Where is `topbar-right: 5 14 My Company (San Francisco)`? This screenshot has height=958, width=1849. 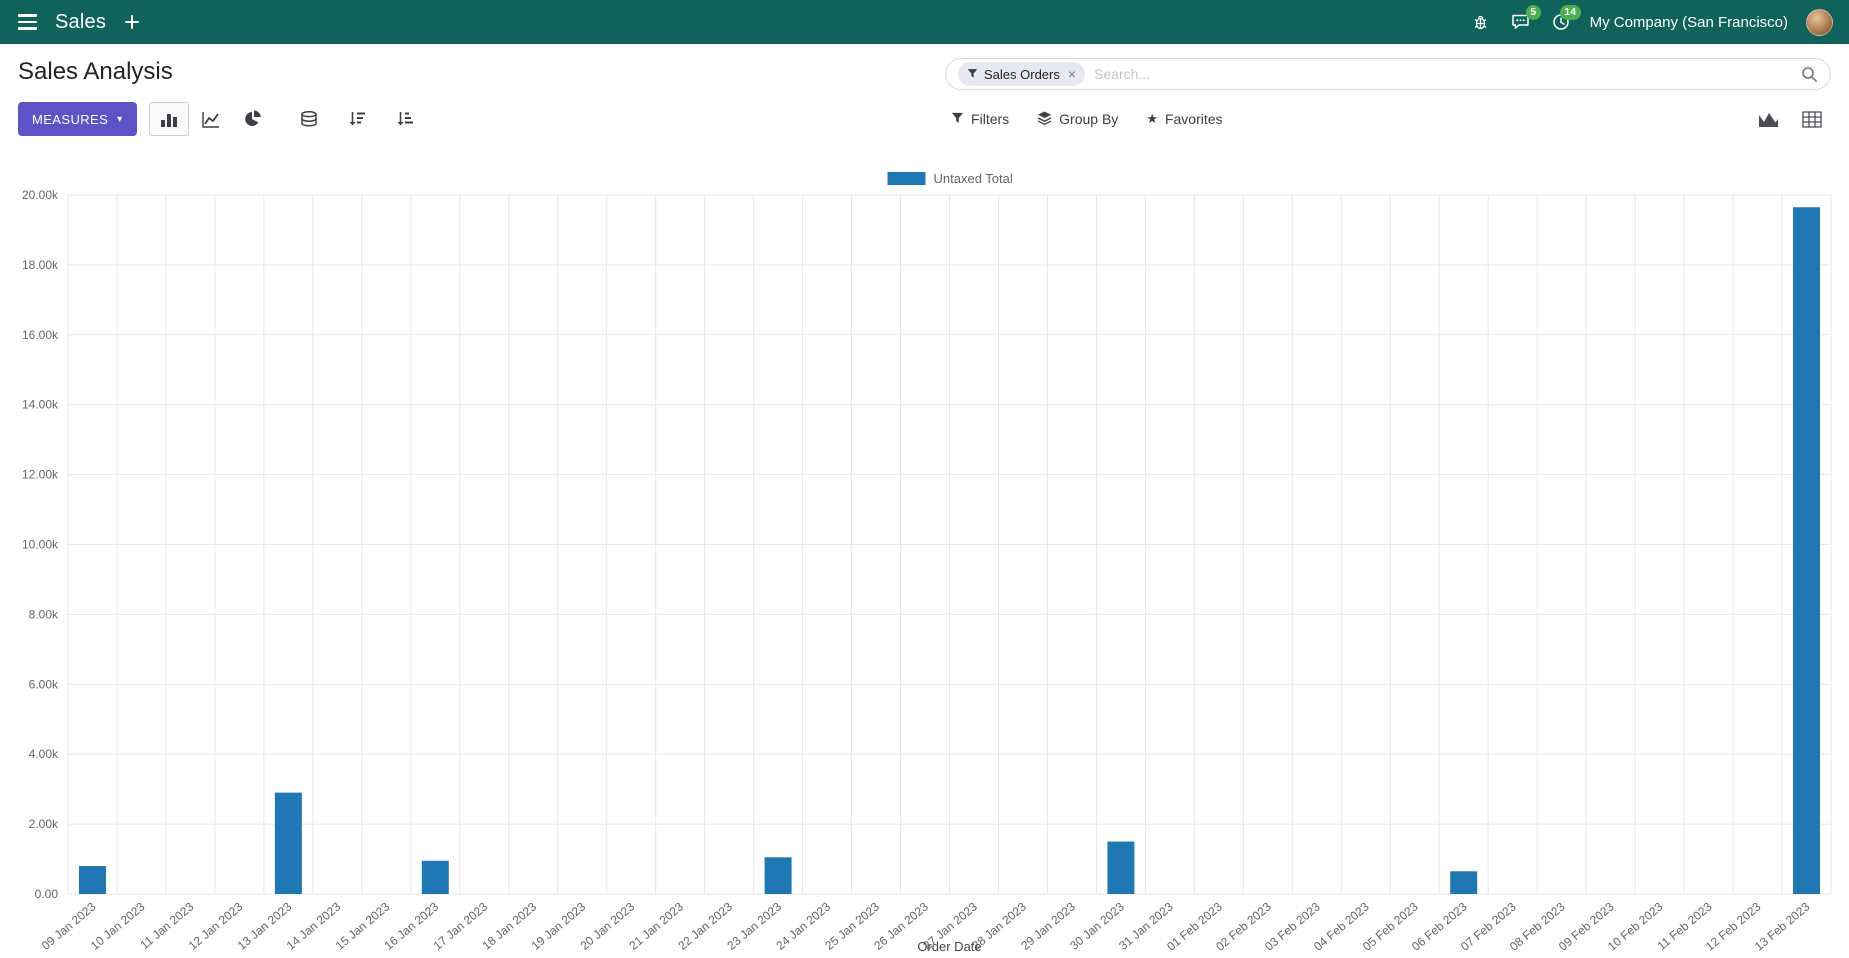 topbar-right: 5 14 My Company (San Francisco) is located at coordinates (1651, 20).